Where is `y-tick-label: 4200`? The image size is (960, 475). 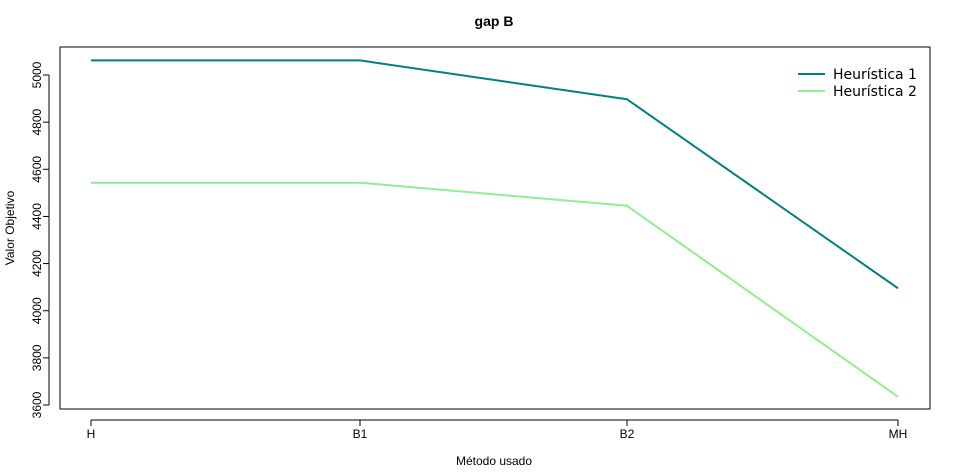 y-tick-label: 4200 is located at coordinates (37, 263).